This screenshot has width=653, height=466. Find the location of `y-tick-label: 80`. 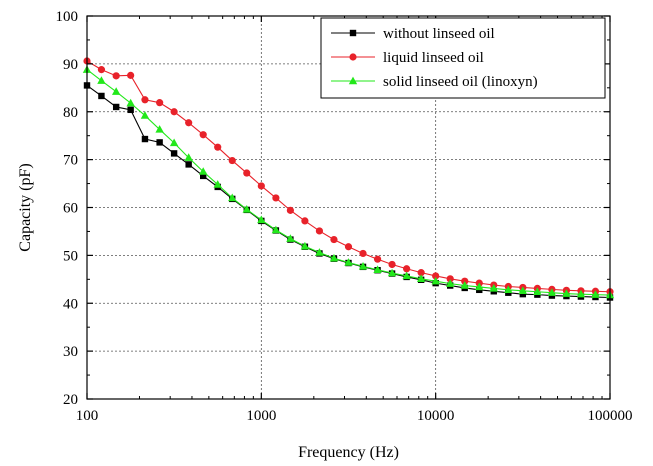

y-tick-label: 80 is located at coordinates (70, 113).